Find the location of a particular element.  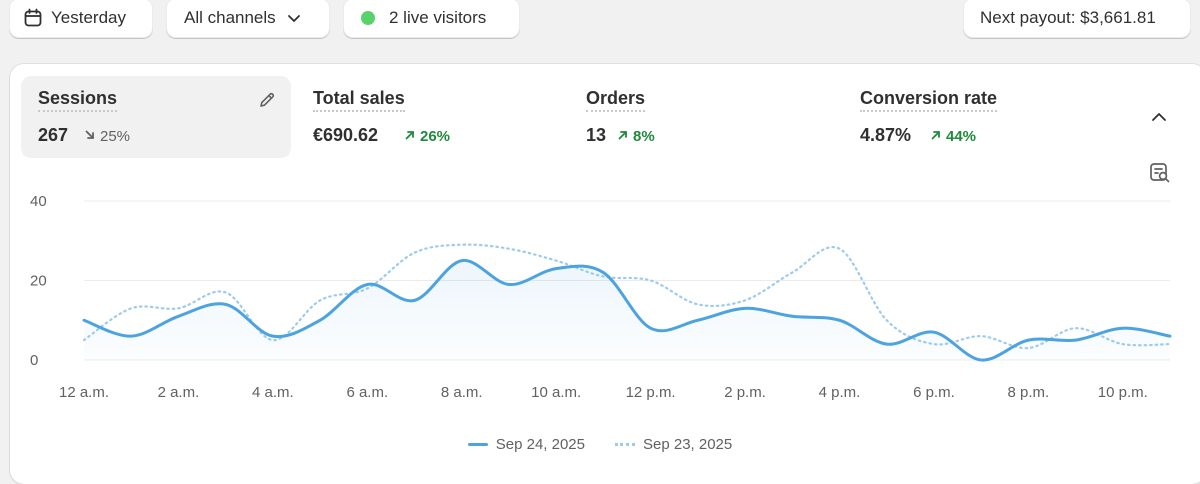

x-tick-label: 4 p.m. is located at coordinates (840, 392).